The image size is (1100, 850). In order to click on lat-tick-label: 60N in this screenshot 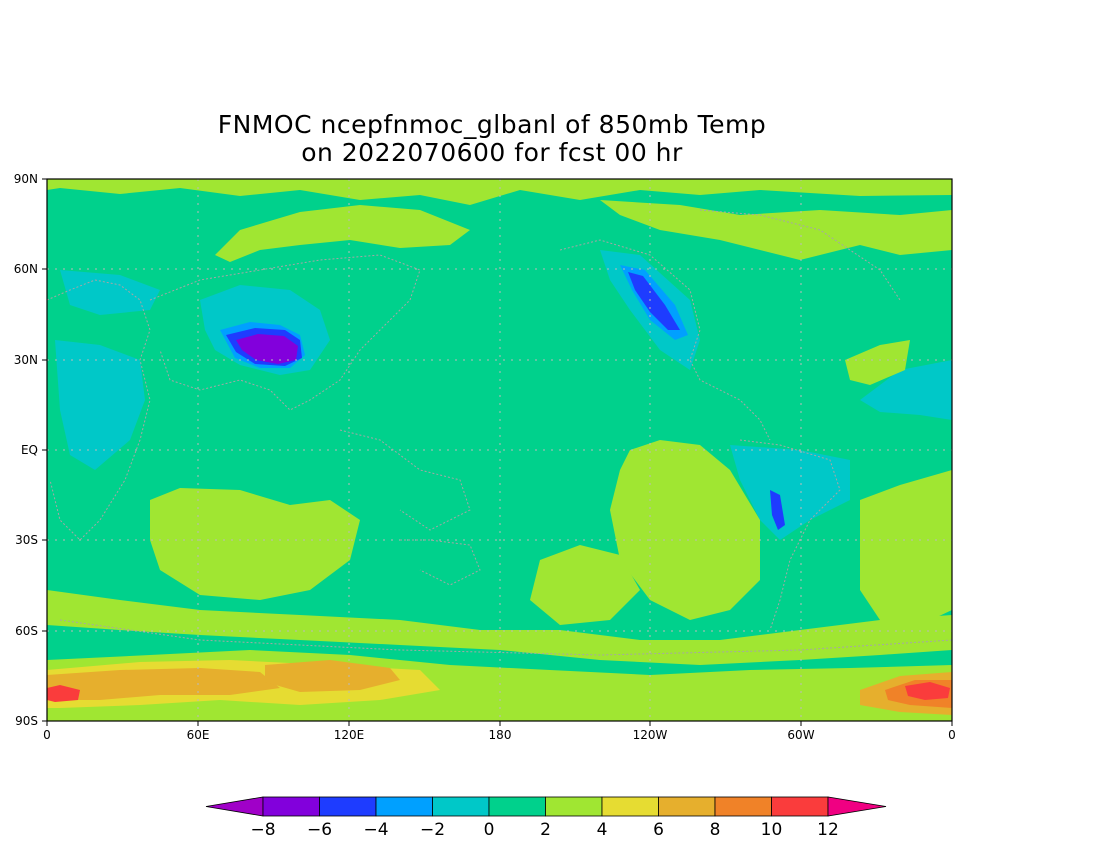, I will do `click(26, 269)`.